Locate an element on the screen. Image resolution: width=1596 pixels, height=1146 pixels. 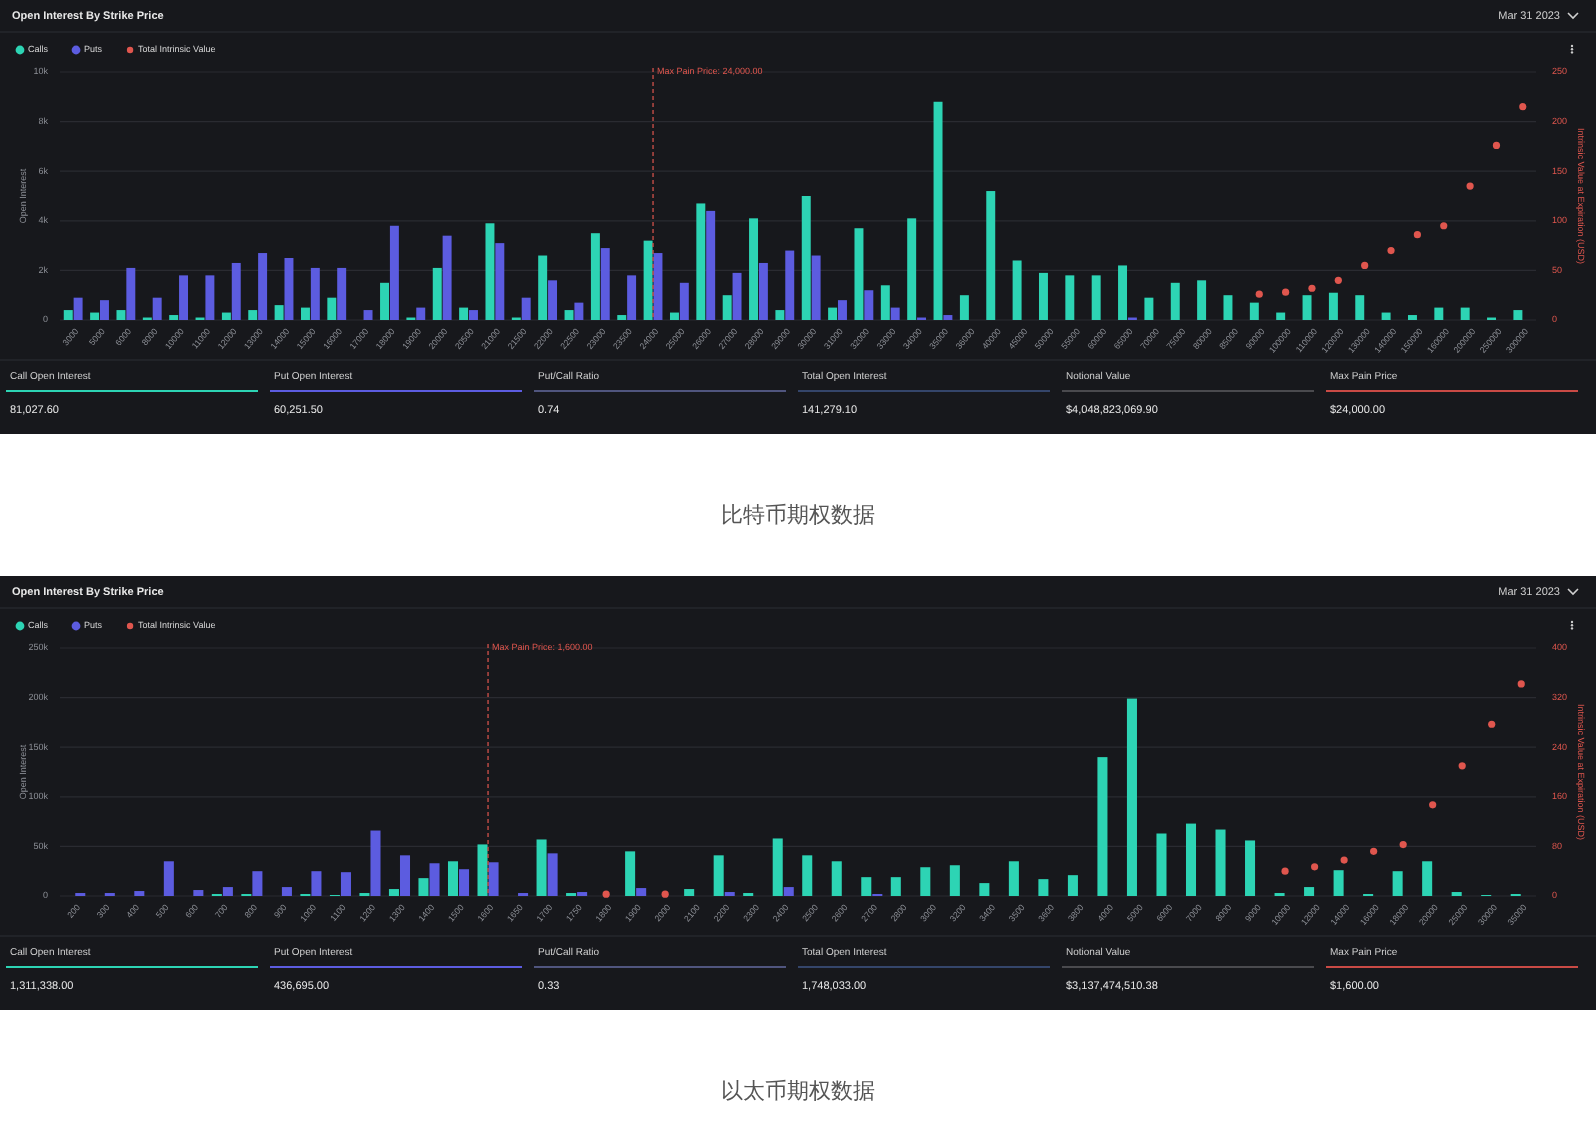
text: 比特币期权数据 is located at coordinates (798, 514).